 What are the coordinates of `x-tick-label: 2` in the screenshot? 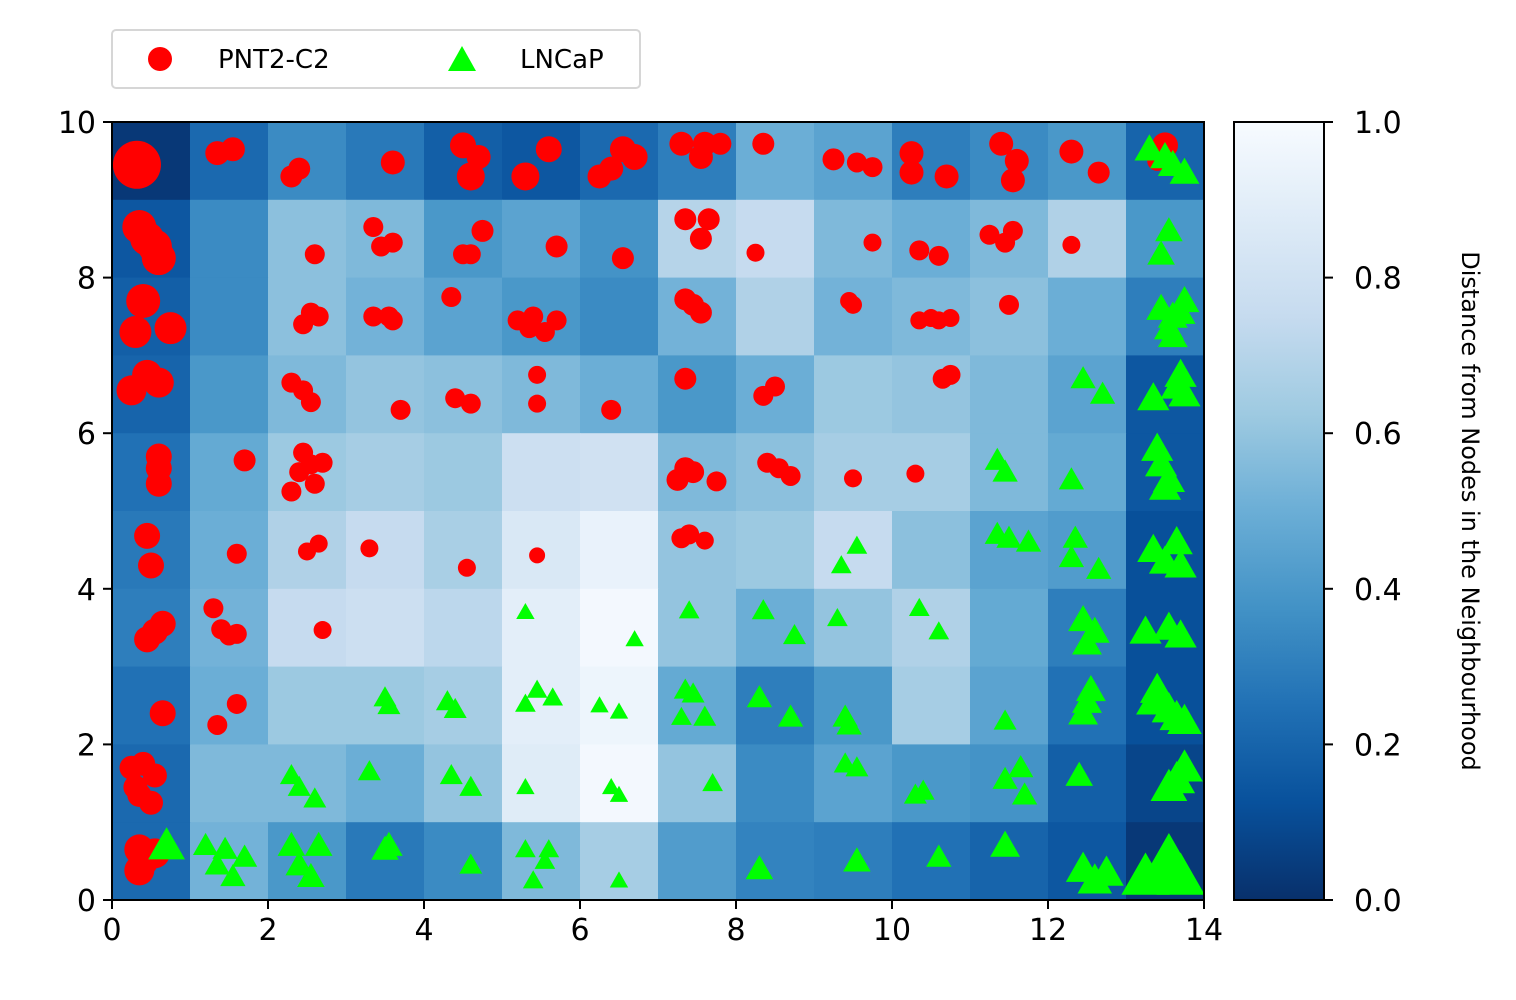 It's located at (267, 930).